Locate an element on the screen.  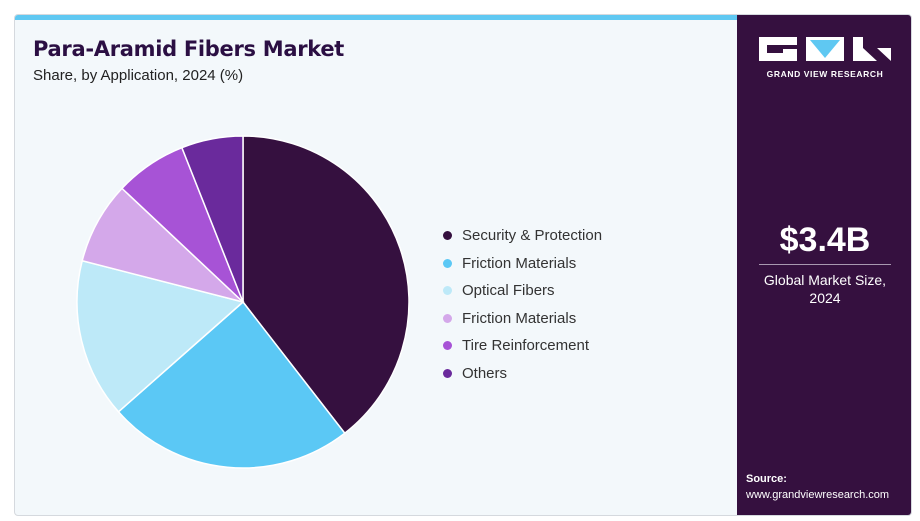
divider is located at coordinates (825, 264).